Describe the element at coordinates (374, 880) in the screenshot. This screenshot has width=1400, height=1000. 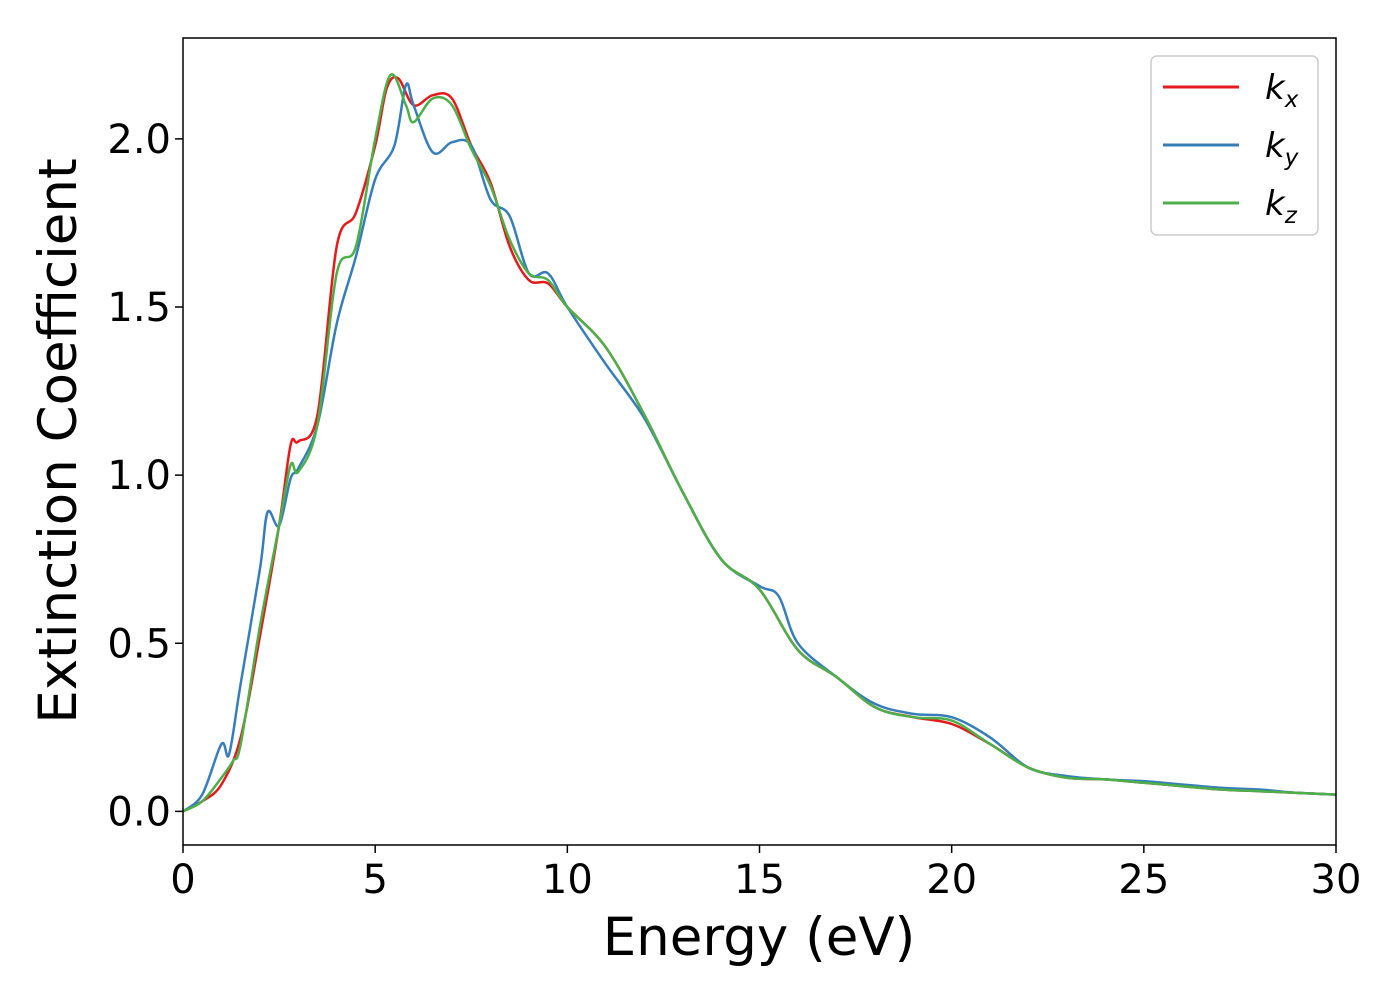
I see `x-tick-label: 5` at that location.